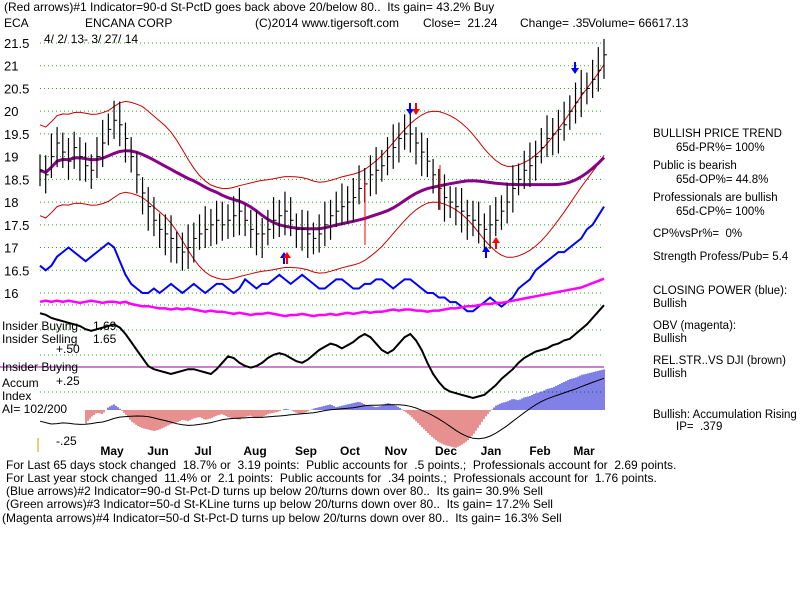  I want to click on change-value: Change= .35, so click(555, 23).